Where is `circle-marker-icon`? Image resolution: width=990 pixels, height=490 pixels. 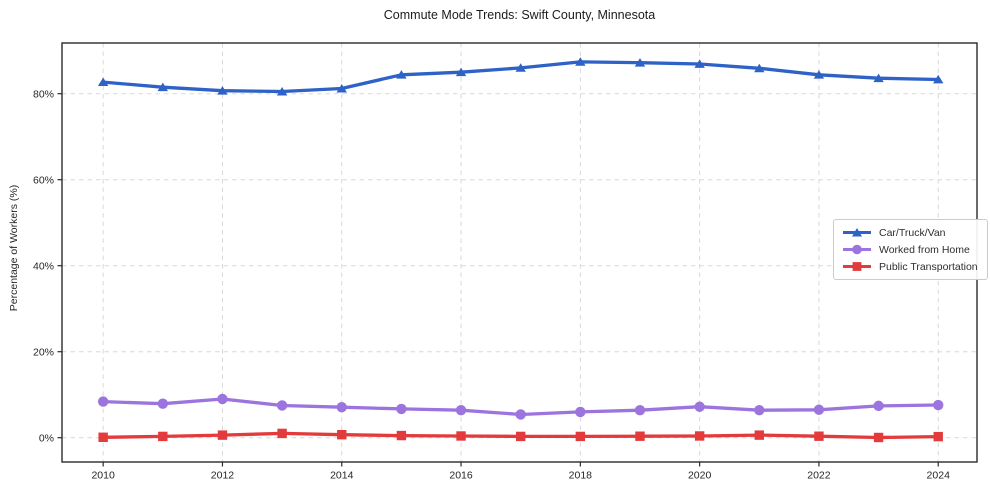 circle-marker-icon is located at coordinates (857, 249).